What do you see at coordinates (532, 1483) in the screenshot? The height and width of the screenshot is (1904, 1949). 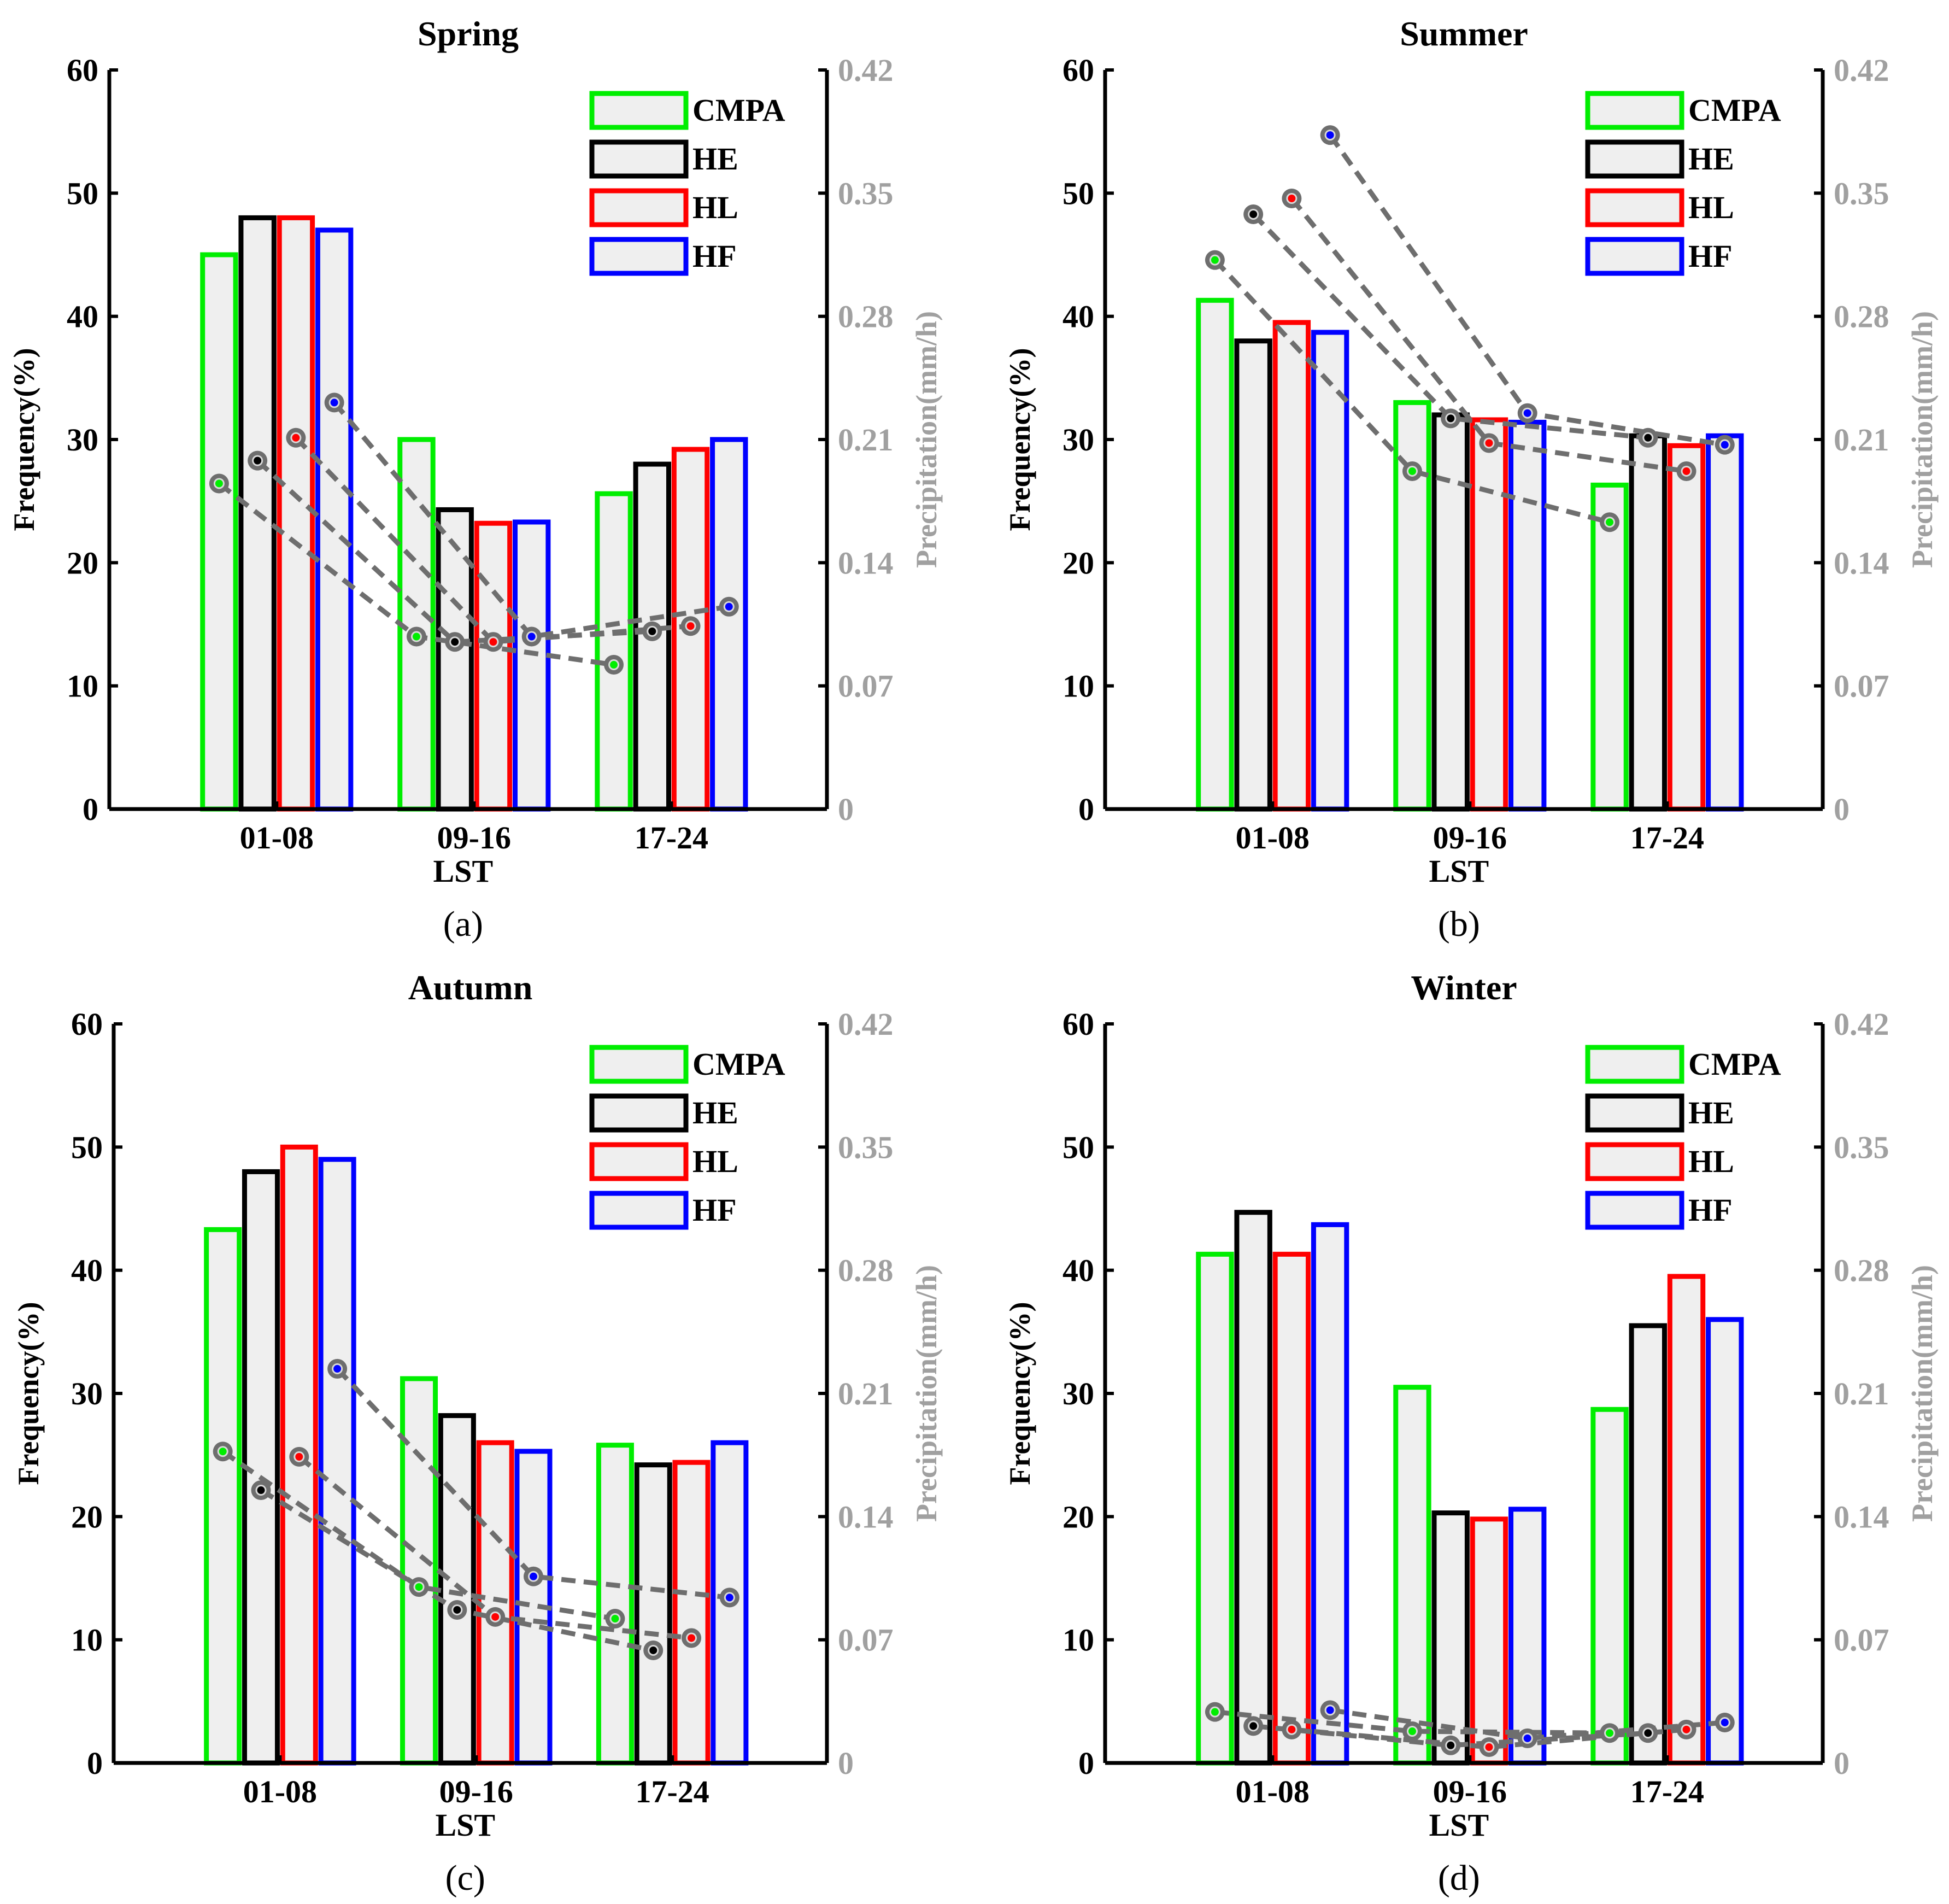 I see `precip-line-hf` at bounding box center [532, 1483].